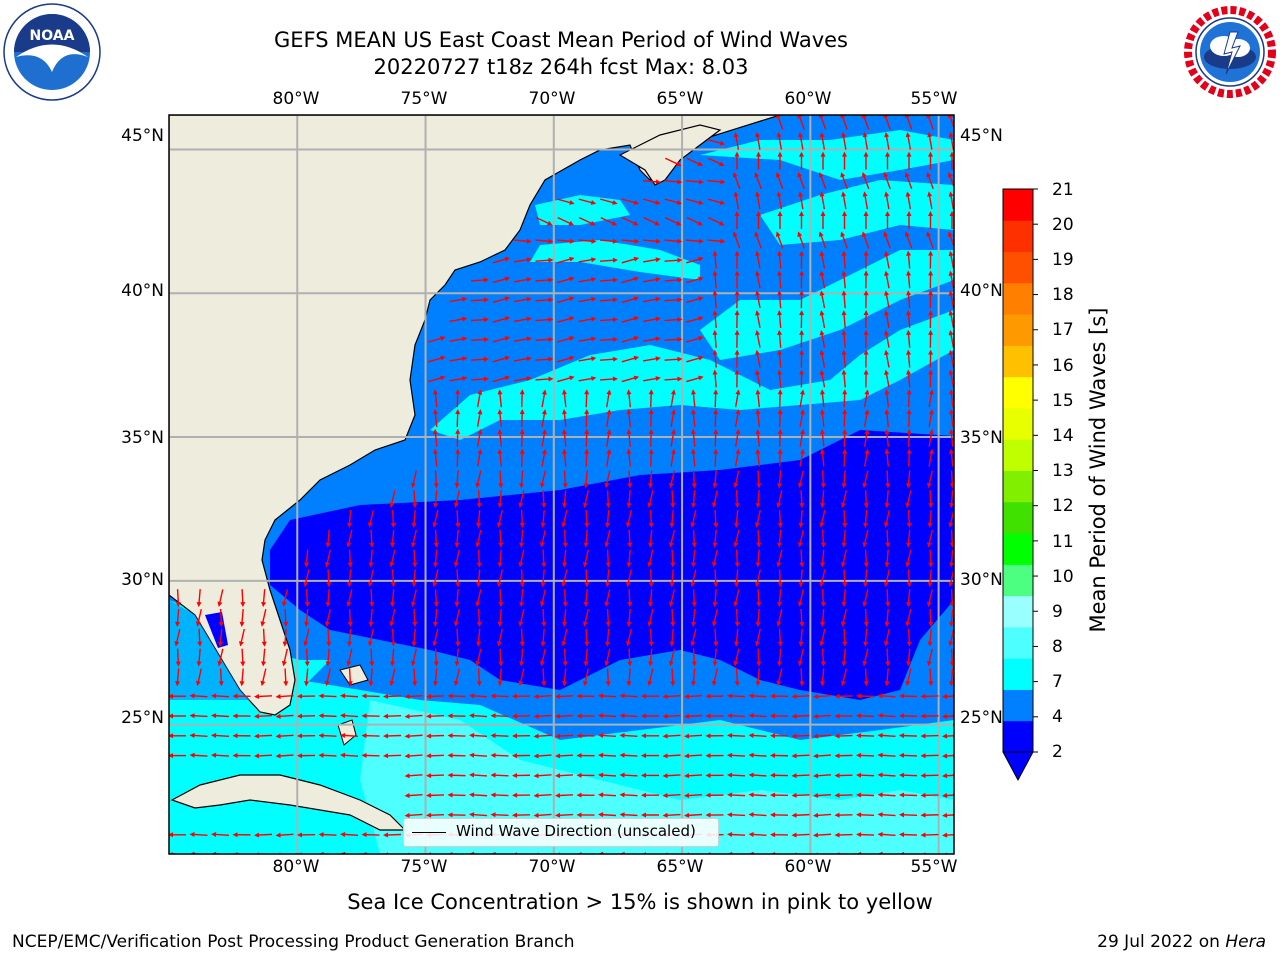 The height and width of the screenshot is (960, 1280). Describe the element at coordinates (1063, 295) in the screenshot. I see `colorbar-tick: 18` at that location.